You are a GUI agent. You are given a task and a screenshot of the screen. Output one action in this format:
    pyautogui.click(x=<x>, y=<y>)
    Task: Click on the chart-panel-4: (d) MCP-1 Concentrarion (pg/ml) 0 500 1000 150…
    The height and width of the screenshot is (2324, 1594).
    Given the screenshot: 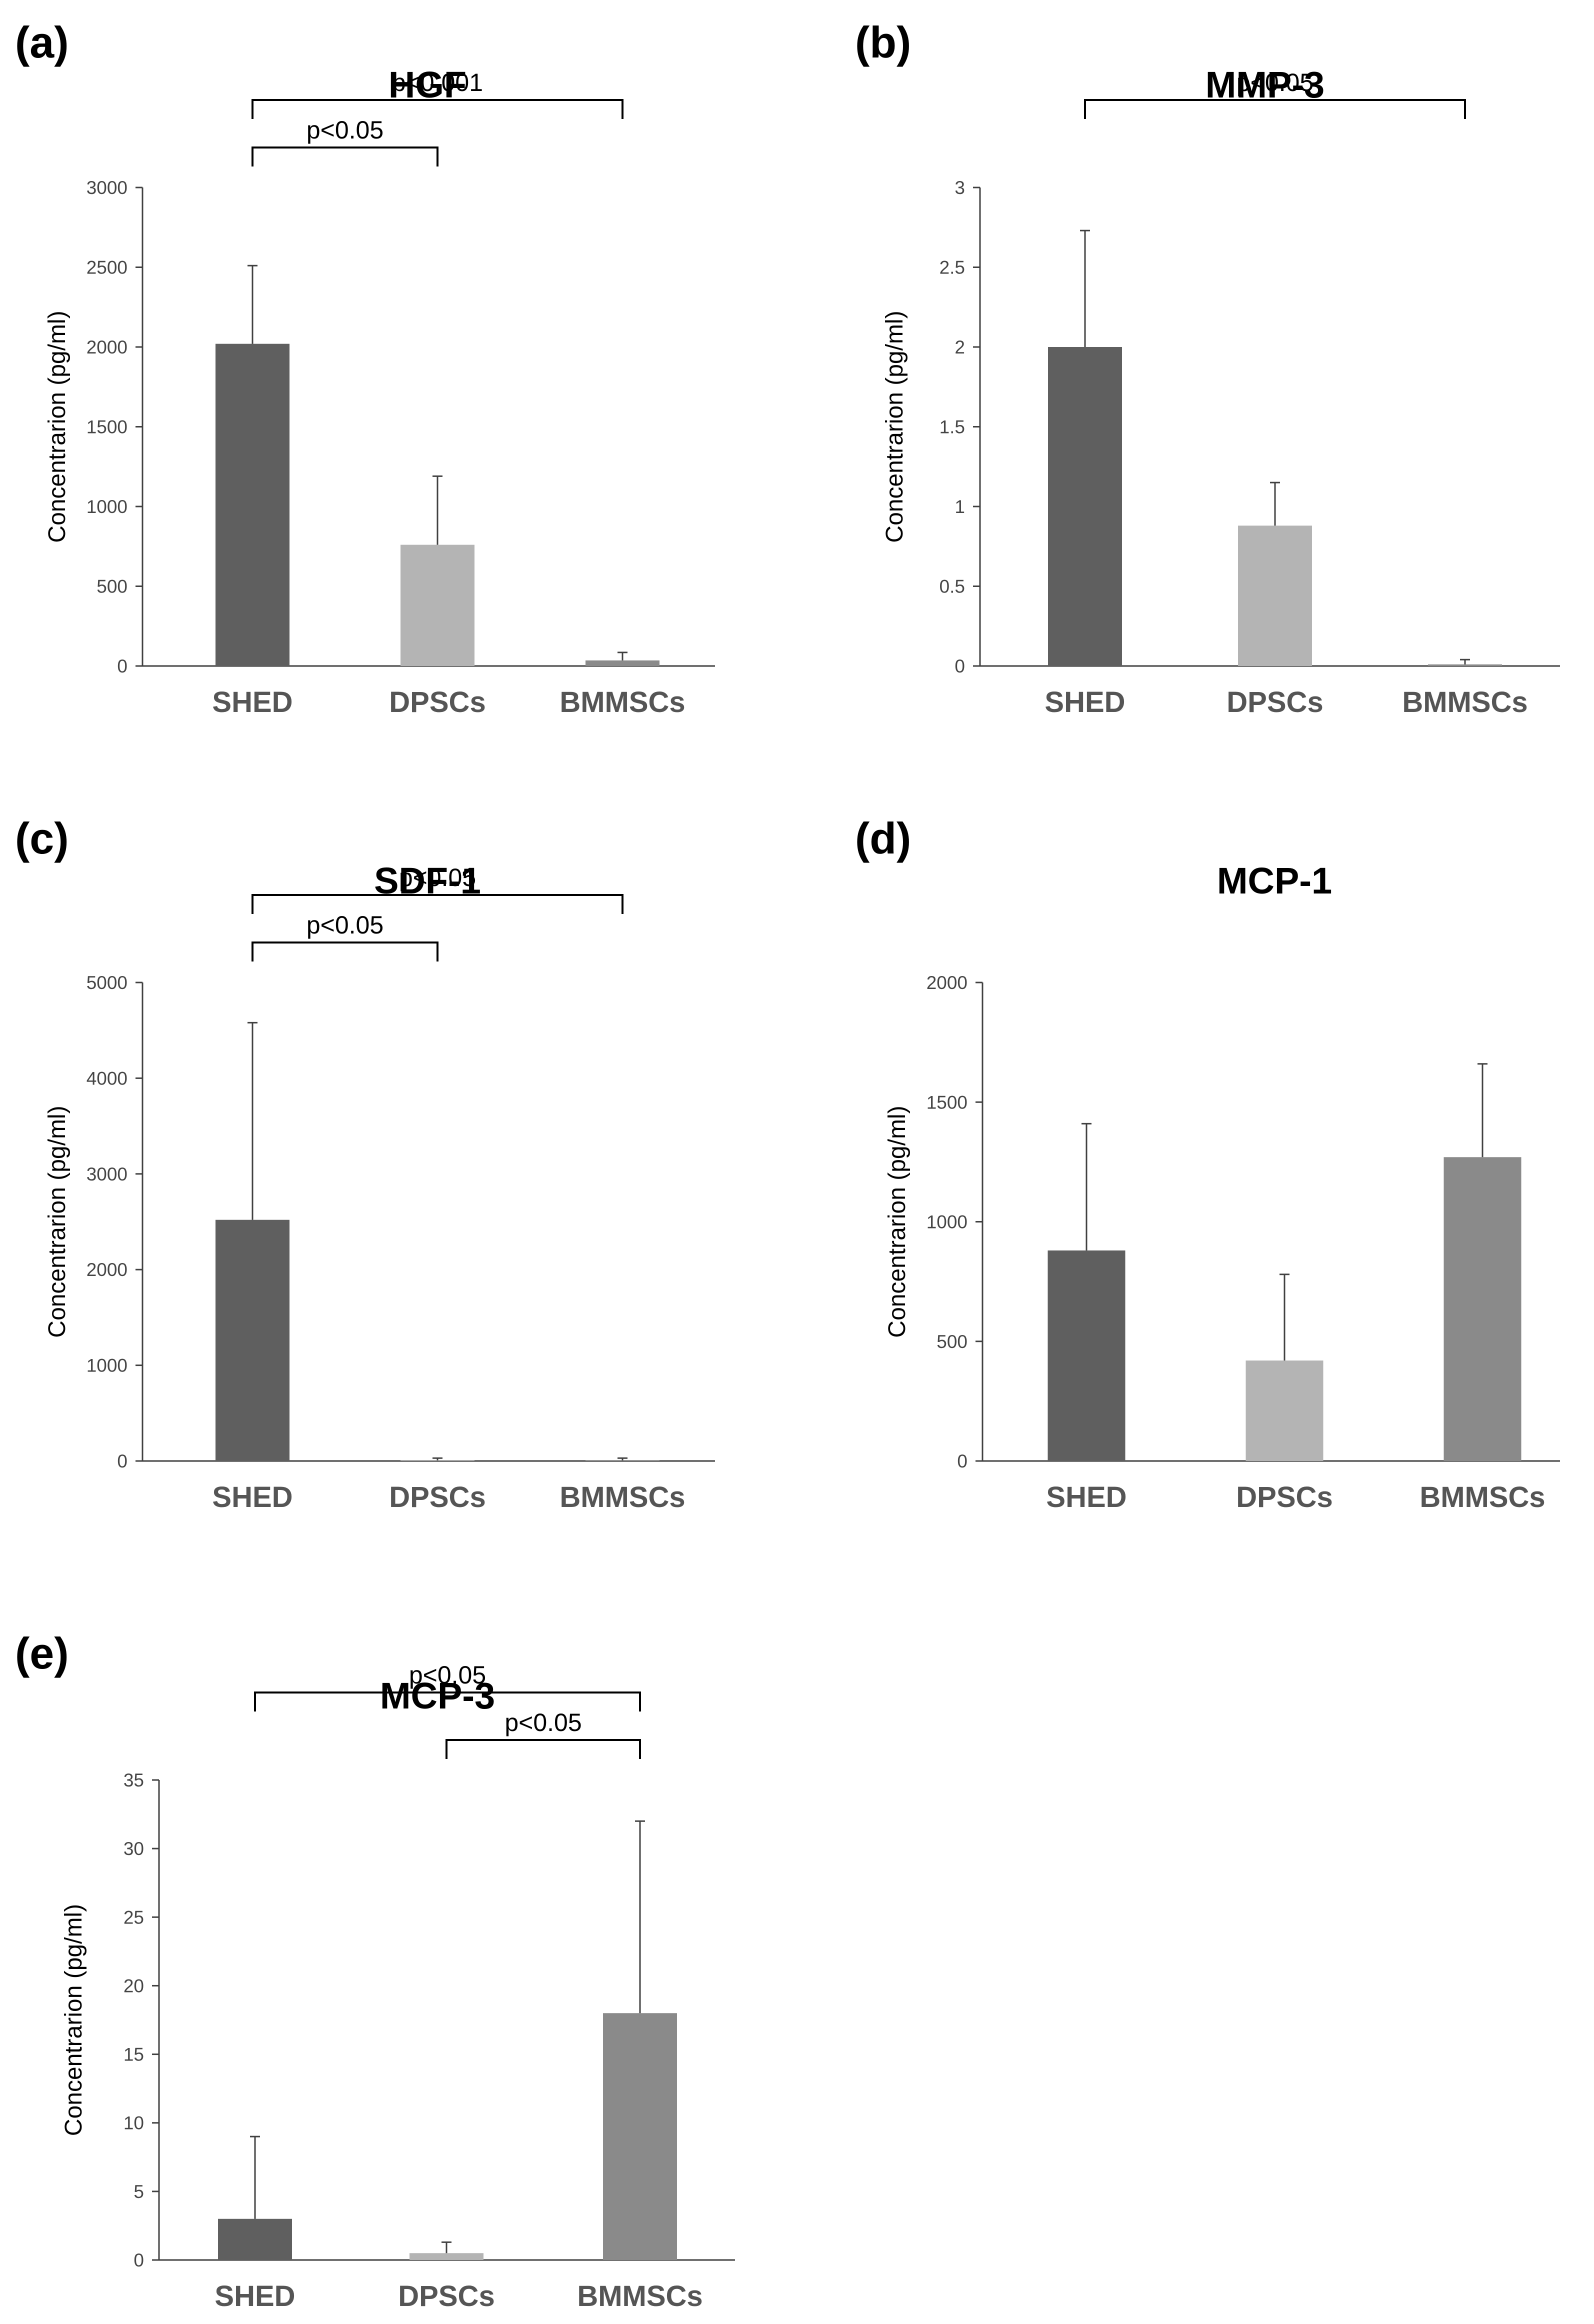 What is the action you would take?
    pyautogui.click(x=1207, y=1164)
    